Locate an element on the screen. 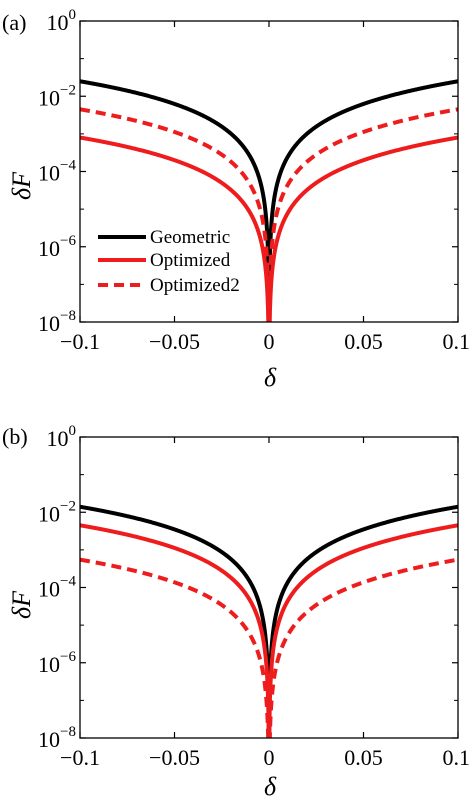 This screenshot has width=474, height=799. panel-a-label: (a) is located at coordinates (14, 22).